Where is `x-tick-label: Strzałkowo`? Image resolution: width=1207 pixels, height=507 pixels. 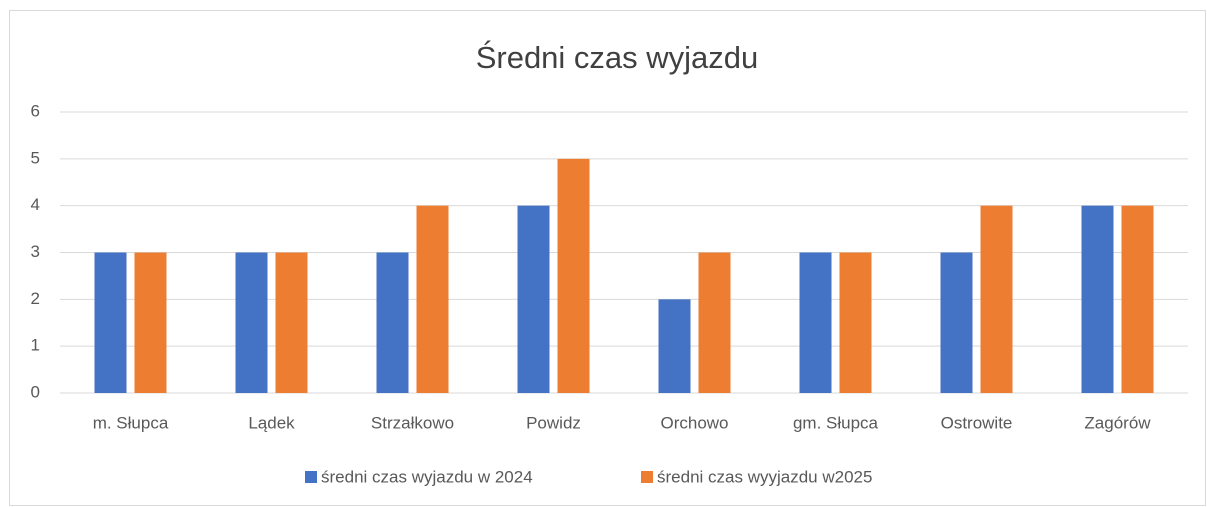 x-tick-label: Strzałkowo is located at coordinates (412, 422).